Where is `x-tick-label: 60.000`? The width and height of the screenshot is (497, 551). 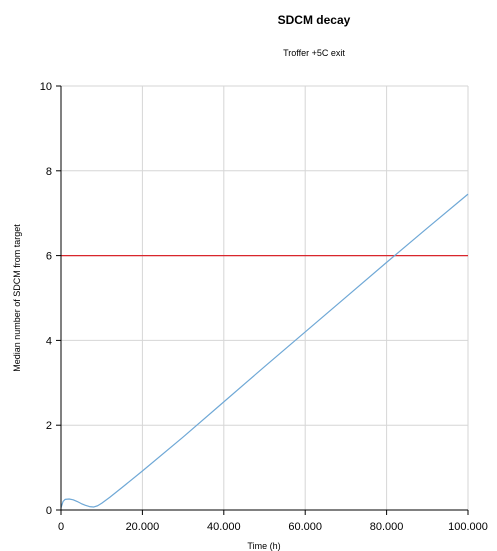 x-tick-label: 60.000 is located at coordinates (305, 527).